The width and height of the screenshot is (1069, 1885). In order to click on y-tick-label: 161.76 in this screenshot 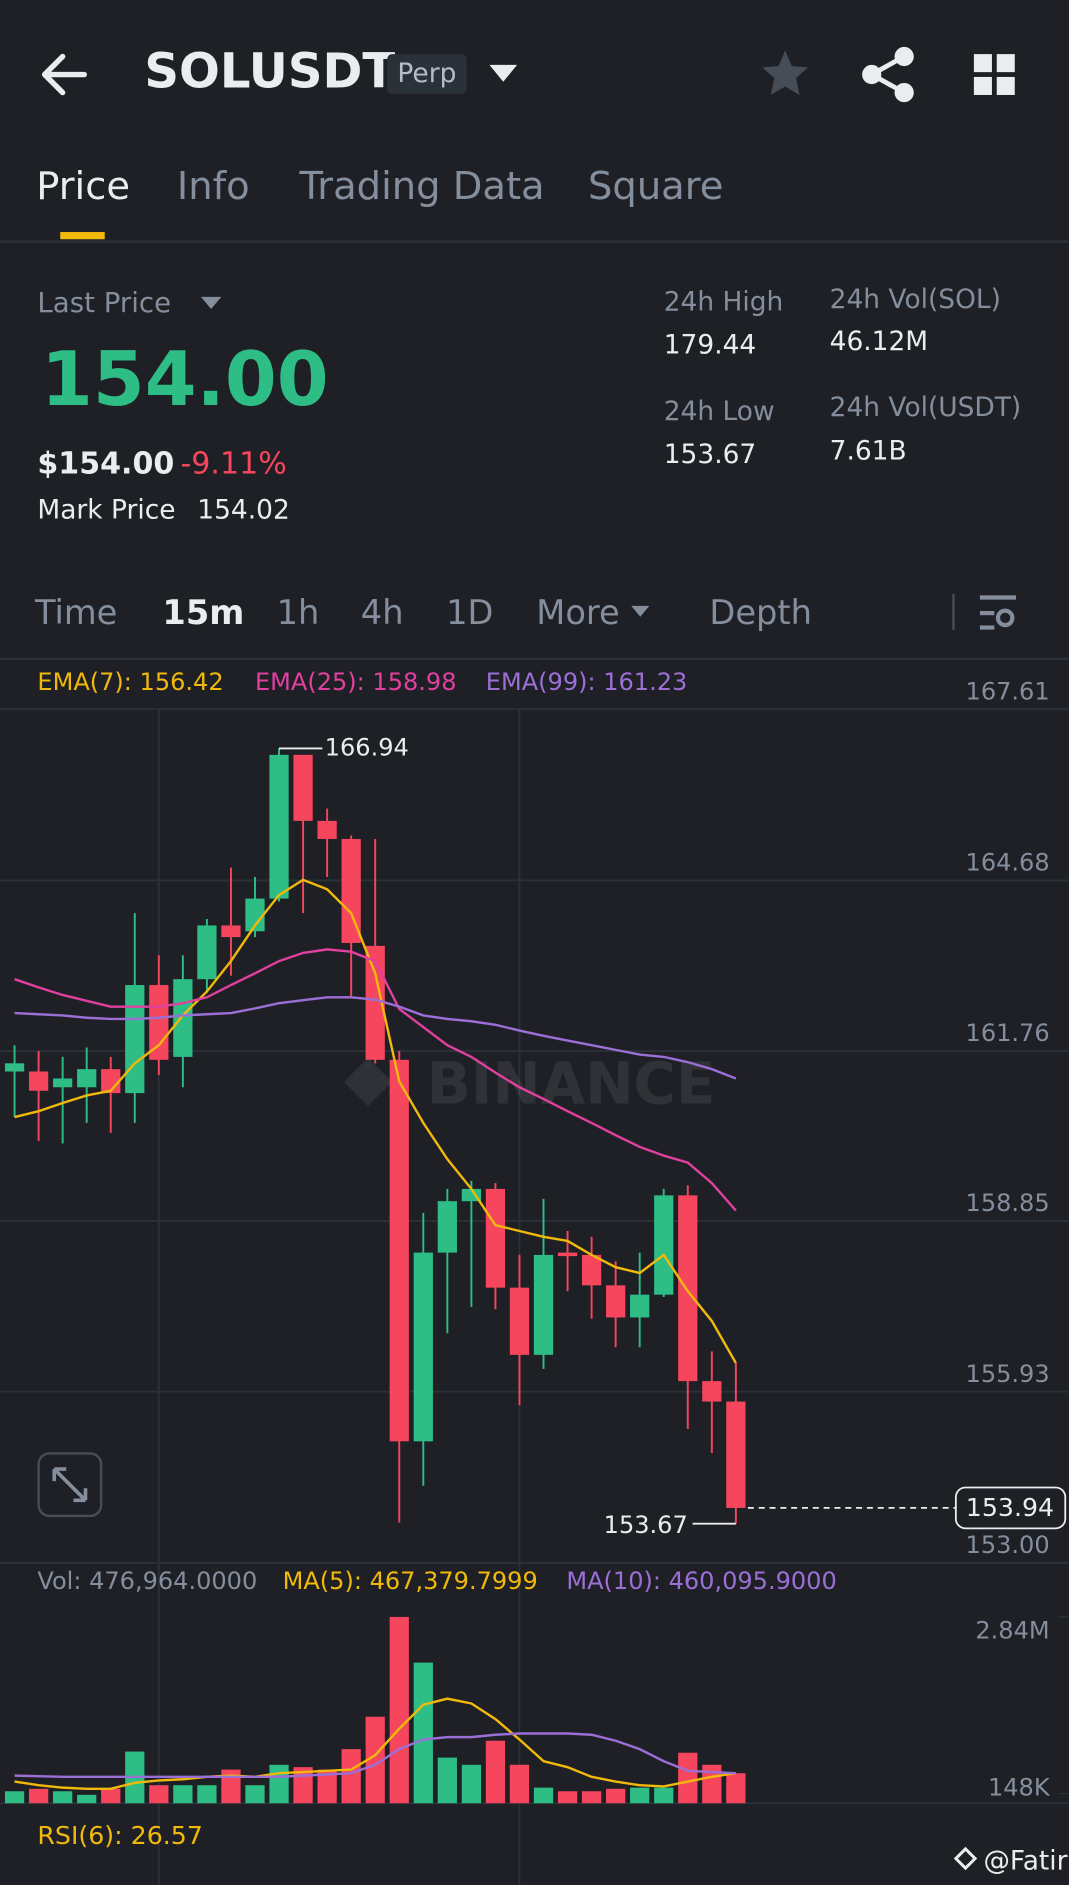, I will do `click(1008, 1033)`.